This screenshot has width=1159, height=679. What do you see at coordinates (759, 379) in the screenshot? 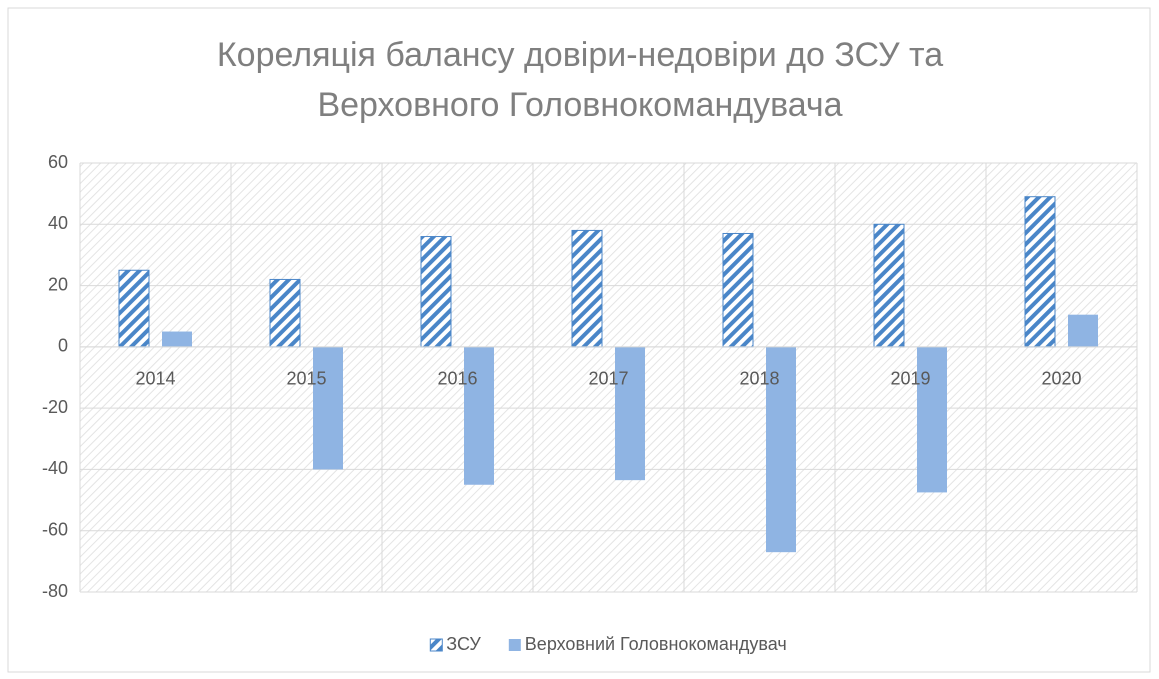
I see `x-tick-label: 2018` at bounding box center [759, 379].